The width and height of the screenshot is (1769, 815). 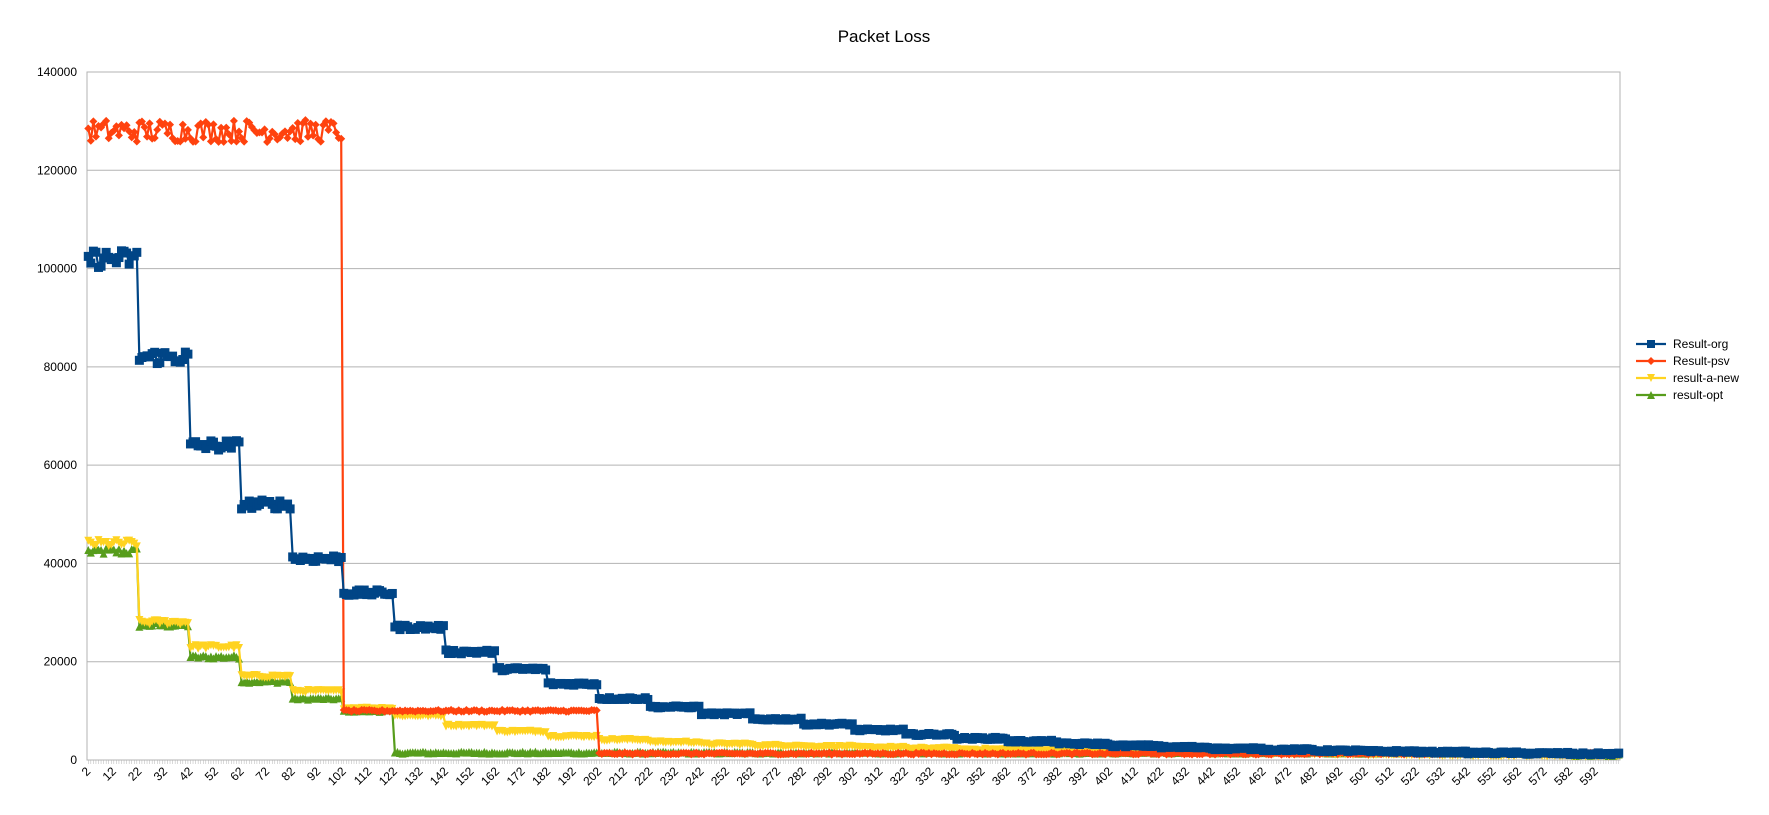 What do you see at coordinates (61, 367) in the screenshot?
I see `y-tick-label: 80000` at bounding box center [61, 367].